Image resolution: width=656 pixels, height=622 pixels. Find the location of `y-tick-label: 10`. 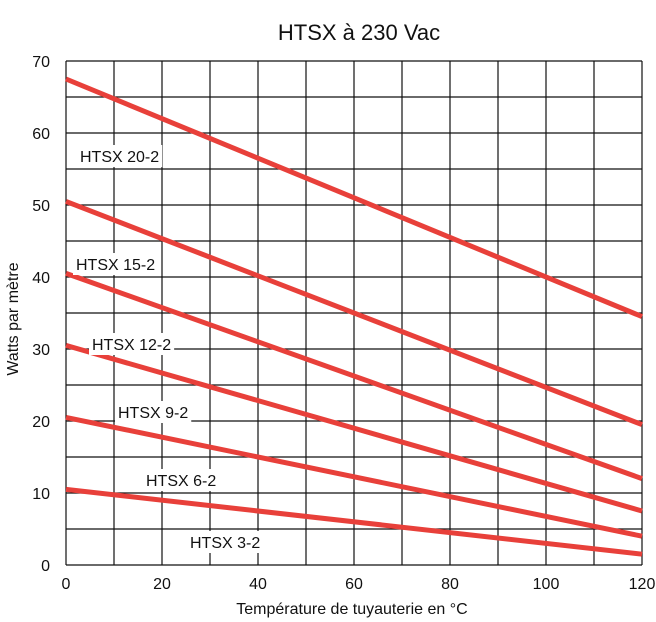

y-tick-label: 10 is located at coordinates (41, 494).